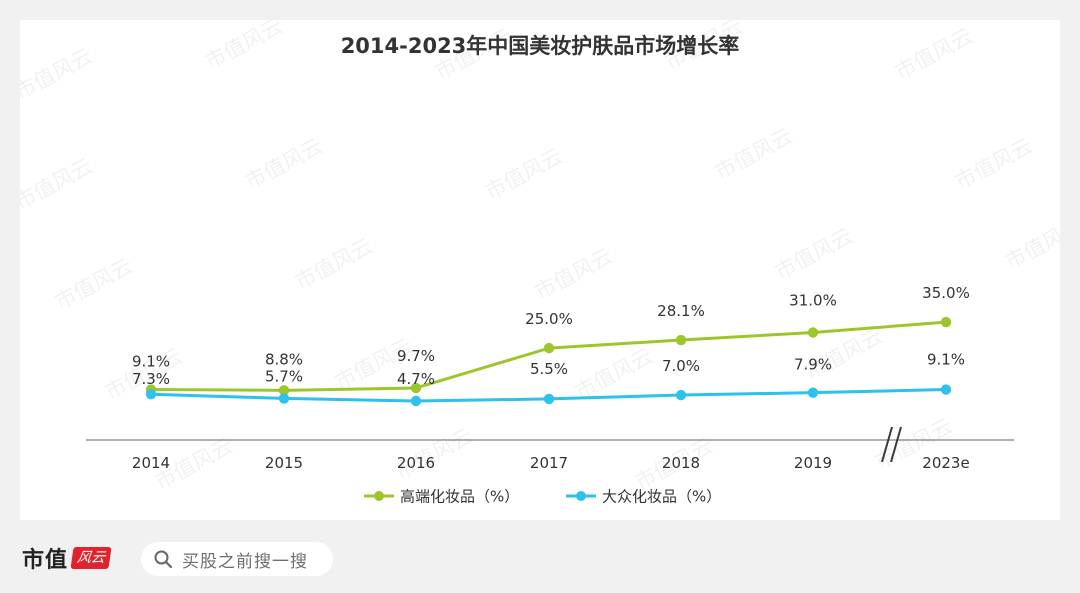  Describe the element at coordinates (284, 359) in the screenshot. I see `data-label: 8.8%` at that location.